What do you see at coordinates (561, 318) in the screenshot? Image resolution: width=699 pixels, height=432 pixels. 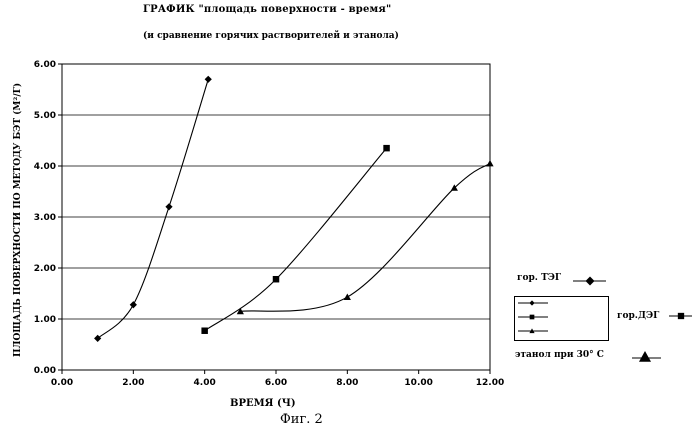 I see `legend-box` at bounding box center [561, 318].